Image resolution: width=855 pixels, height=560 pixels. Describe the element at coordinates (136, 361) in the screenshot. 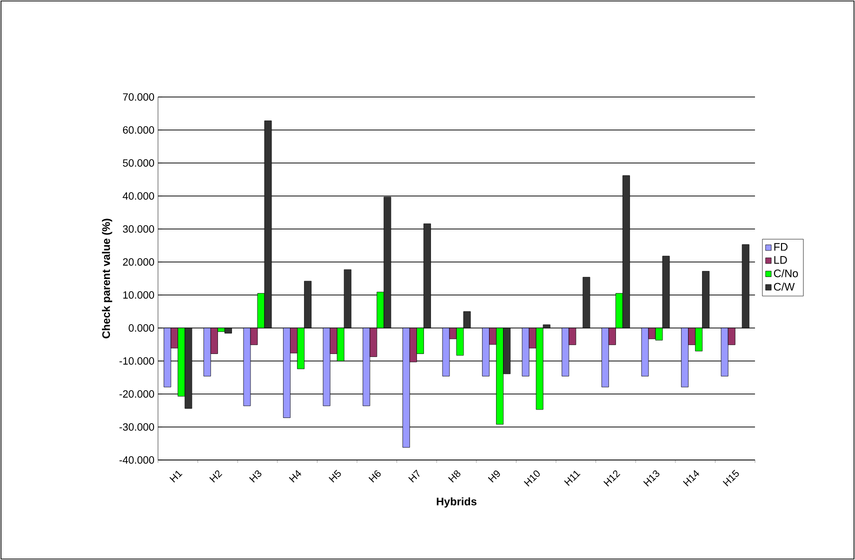

I see `y-tick-label: -10.000` at that location.